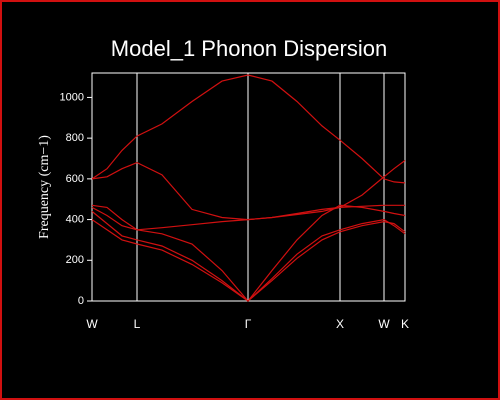 The width and height of the screenshot is (500, 400). Describe the element at coordinates (249, 48) in the screenshot. I see `chart-title: Model_1 Phonon Dispersion` at that location.